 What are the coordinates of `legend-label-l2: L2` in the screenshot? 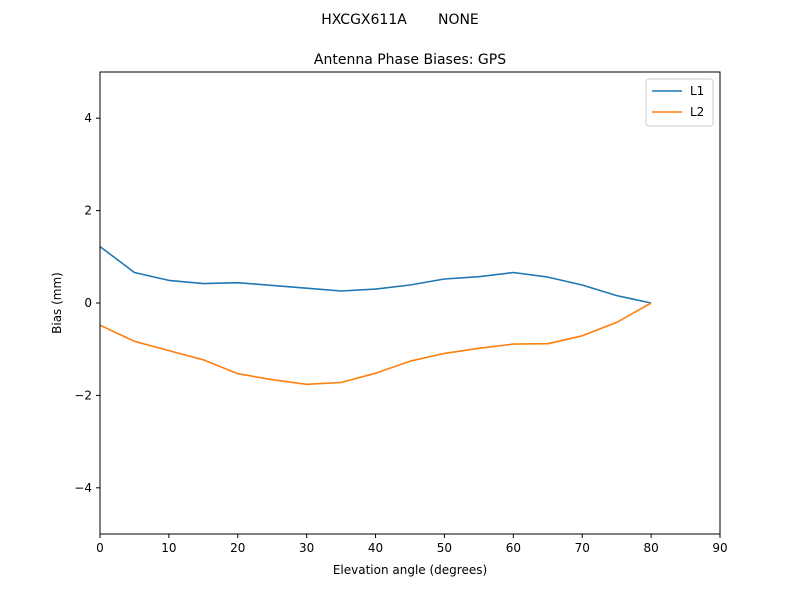 It's located at (697, 112).